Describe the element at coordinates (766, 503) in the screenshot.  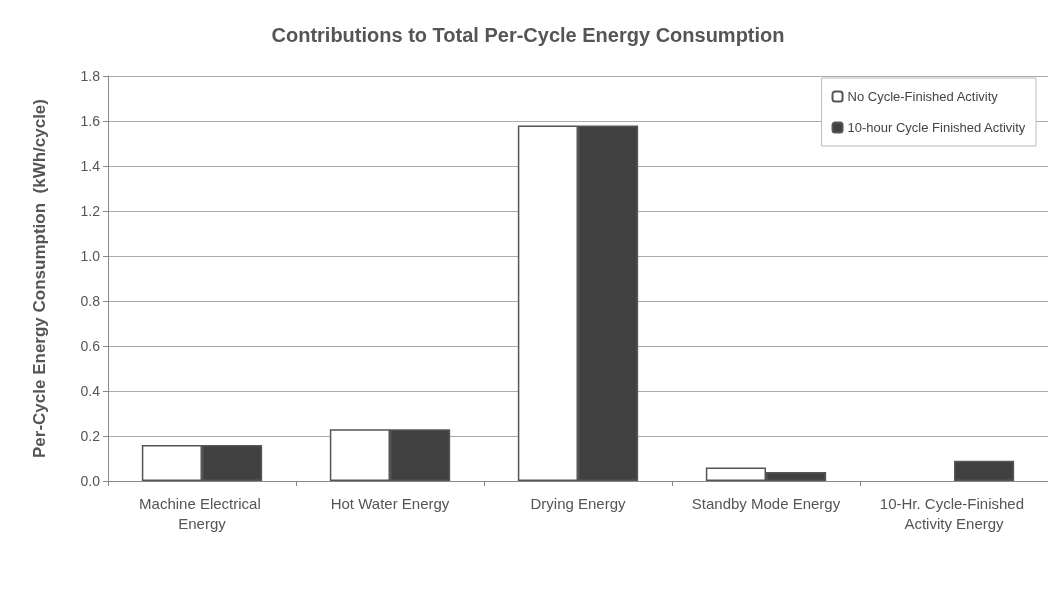
I see `x-tick-label: Standby Mode Energy` at that location.